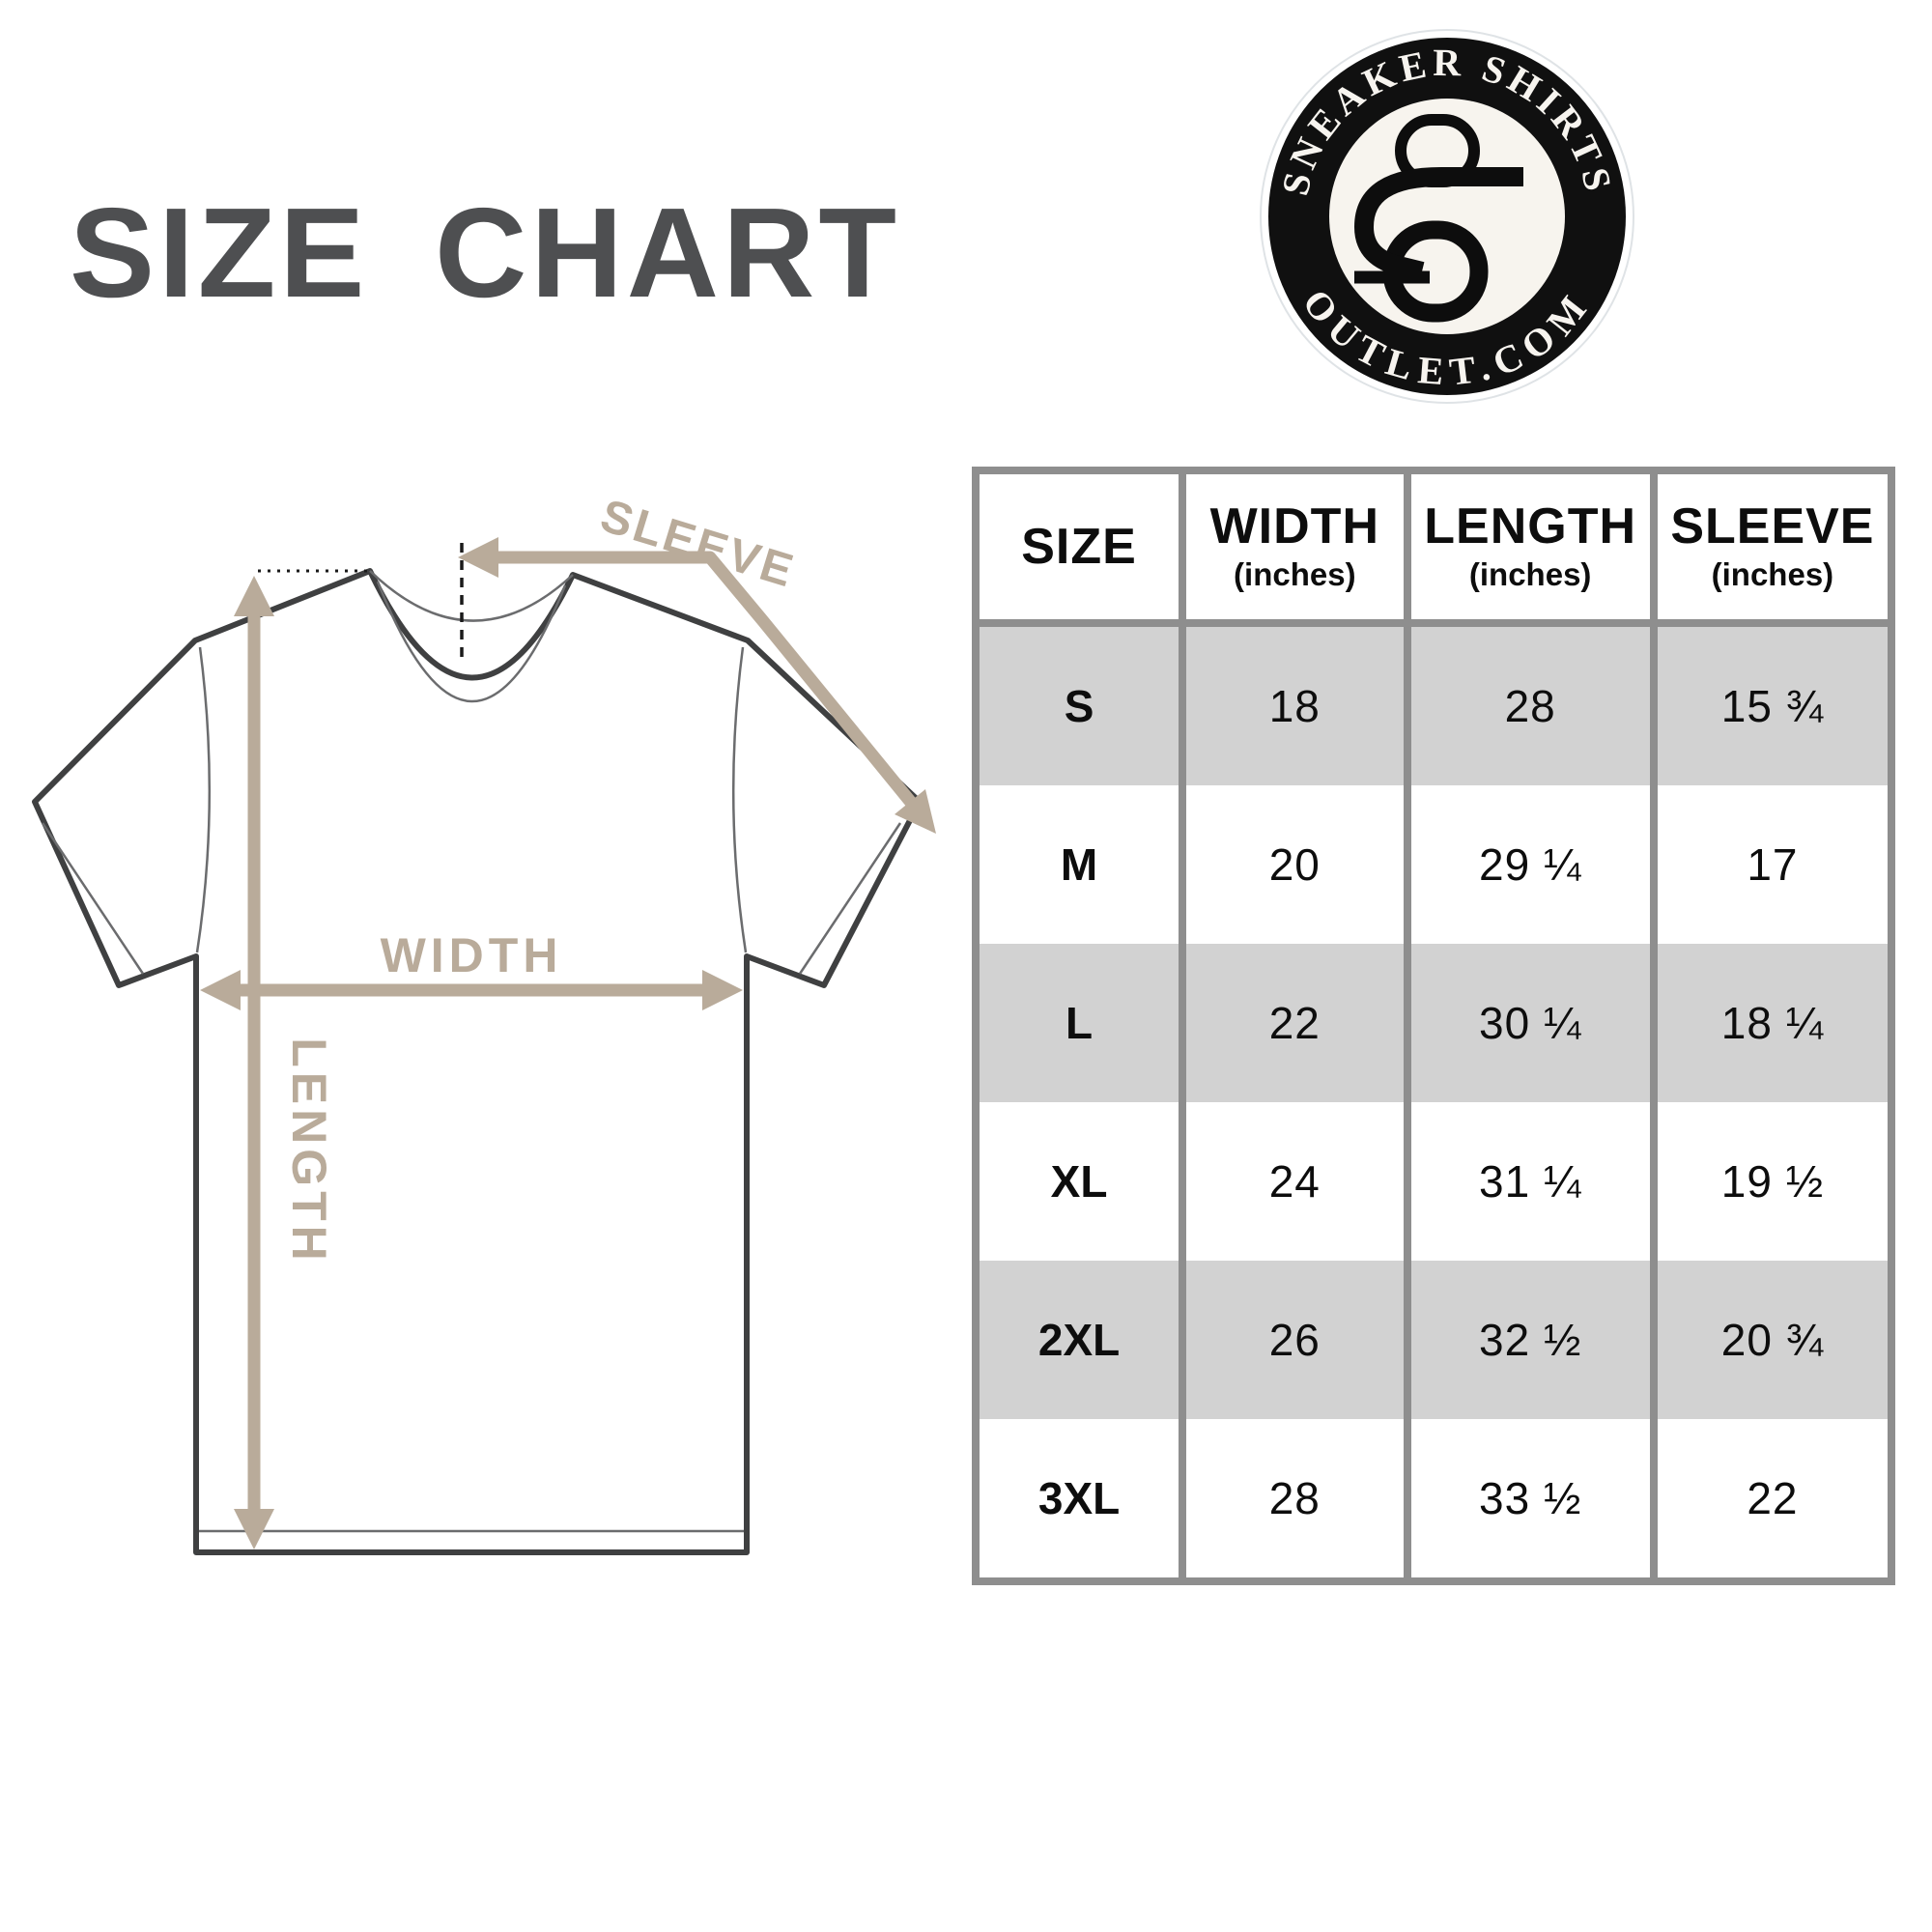  I want to click on row-xl-sleeve: 19 ½, so click(1772, 1181).